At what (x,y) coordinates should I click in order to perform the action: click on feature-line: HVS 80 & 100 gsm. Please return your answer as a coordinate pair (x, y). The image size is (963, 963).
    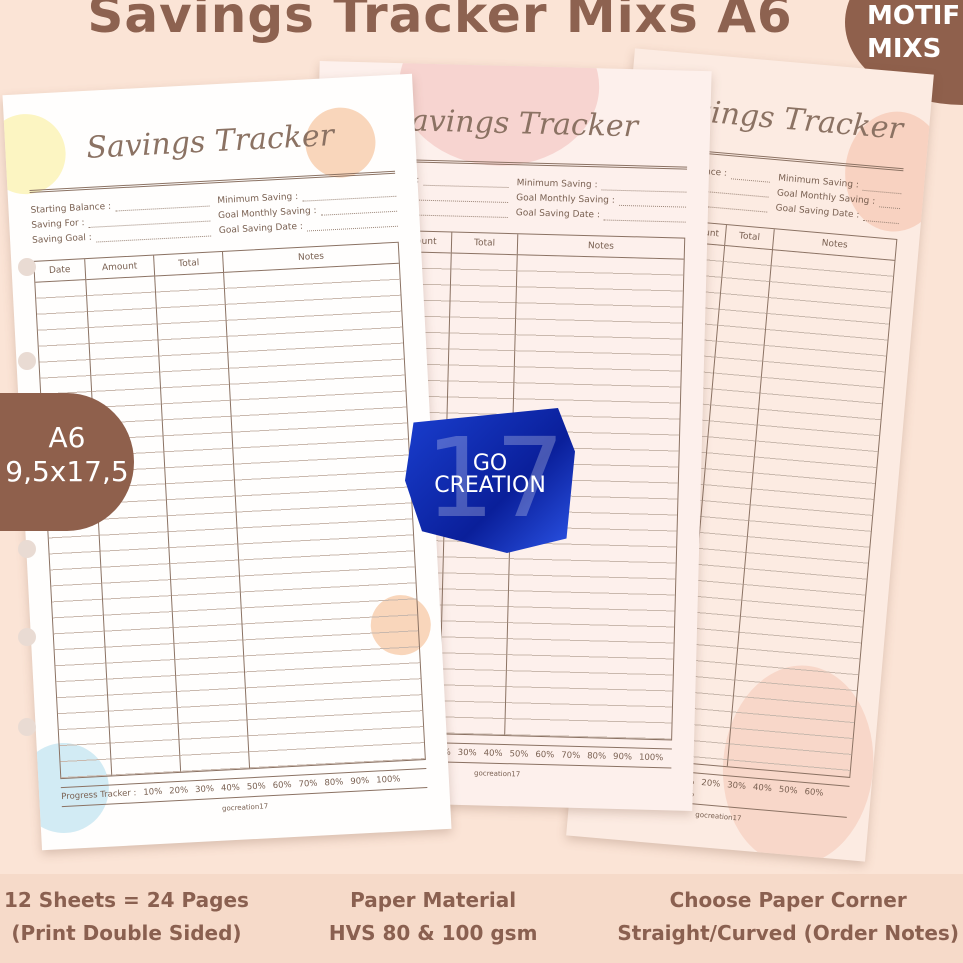
    Looking at the image, I should click on (433, 933).